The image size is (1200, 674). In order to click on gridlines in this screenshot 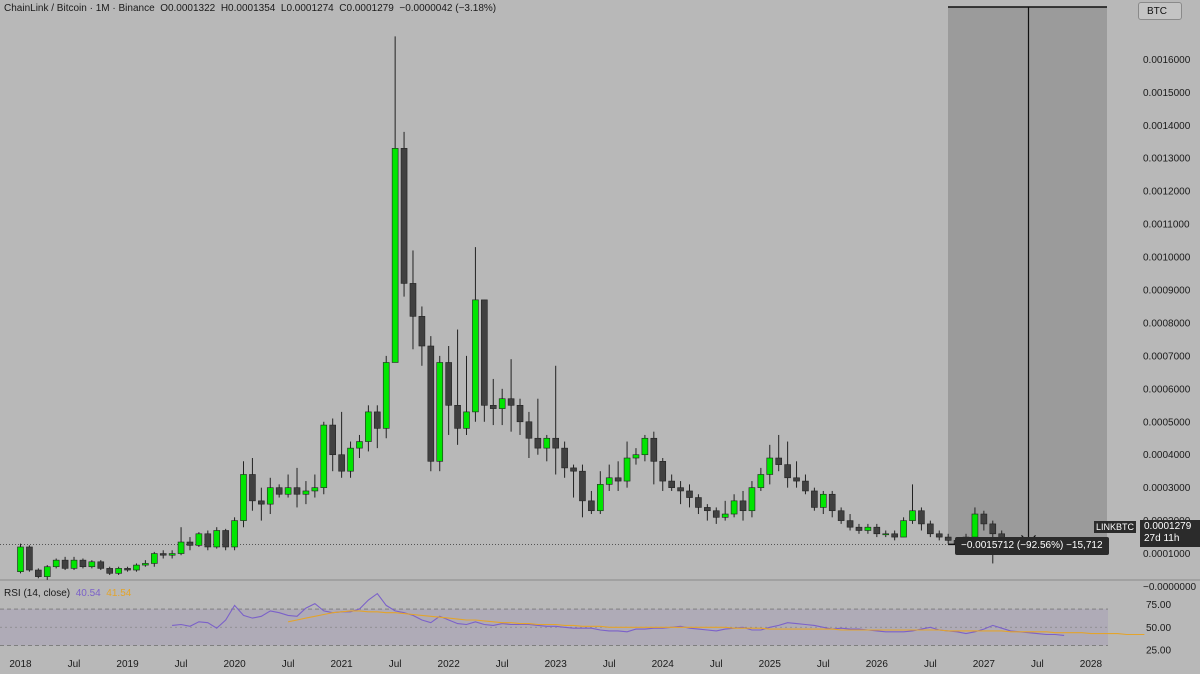, I will do `click(600, 562)`.